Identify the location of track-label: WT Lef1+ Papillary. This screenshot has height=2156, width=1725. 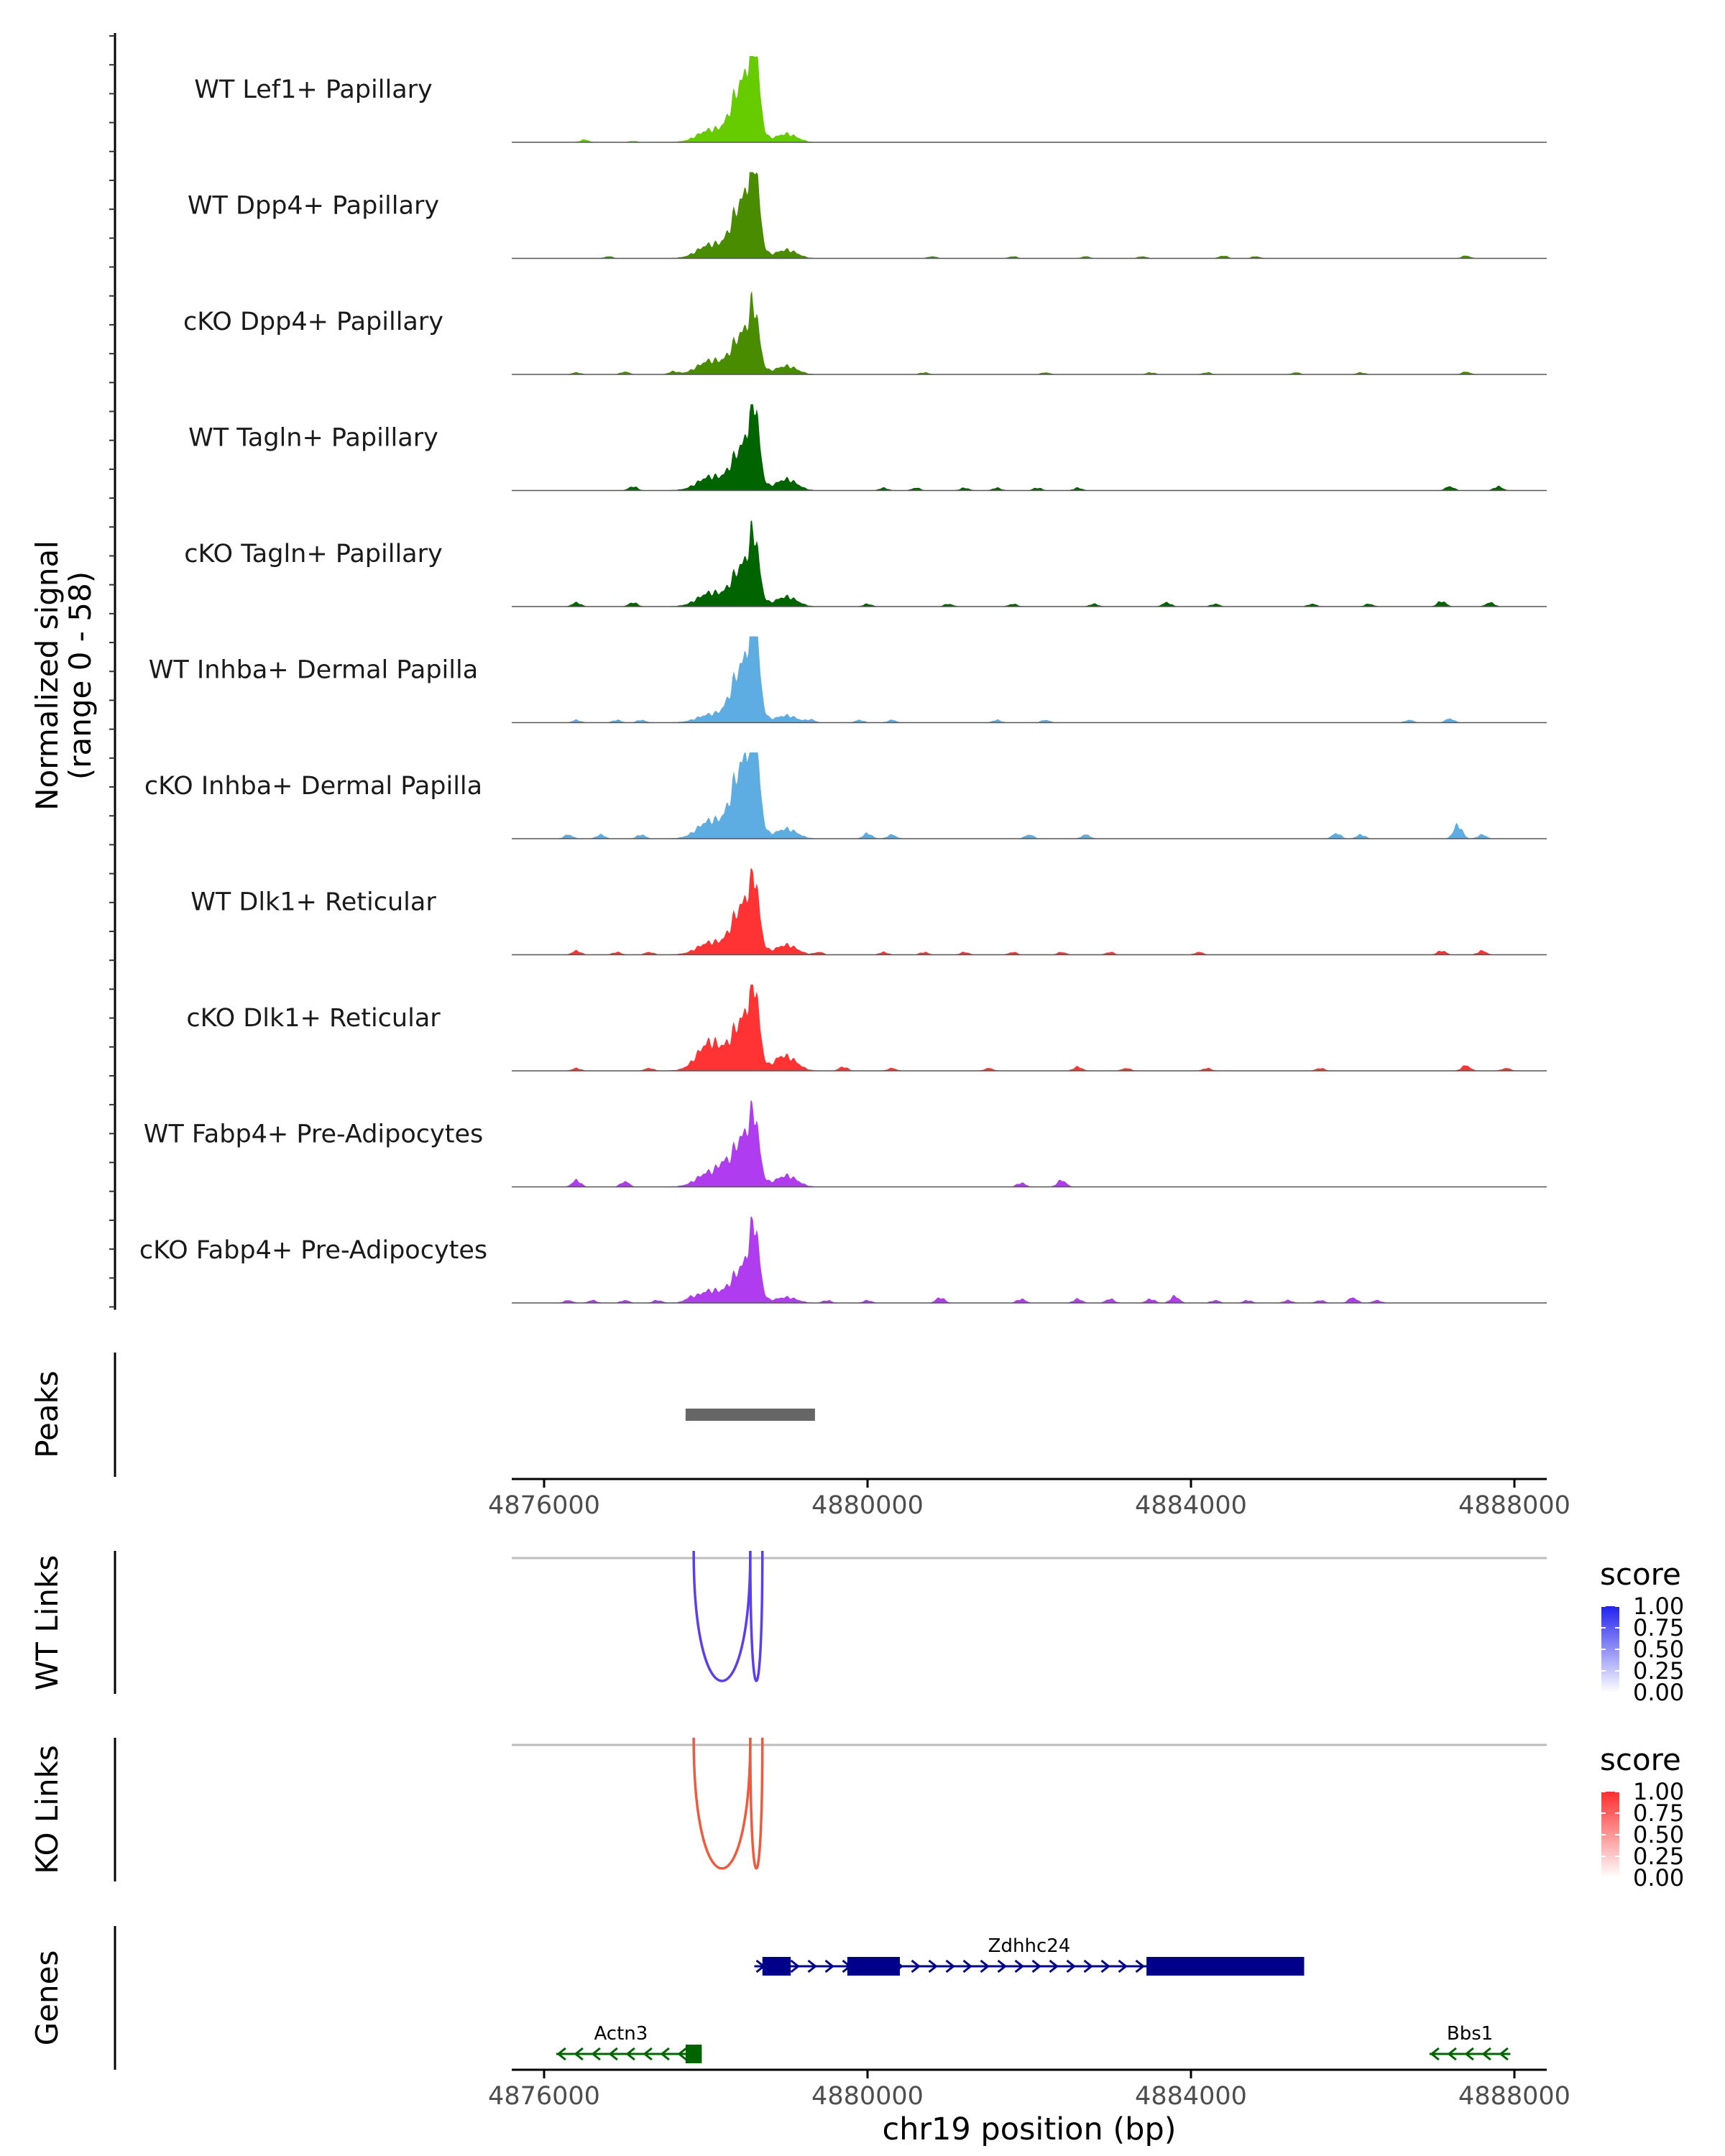
(313, 90).